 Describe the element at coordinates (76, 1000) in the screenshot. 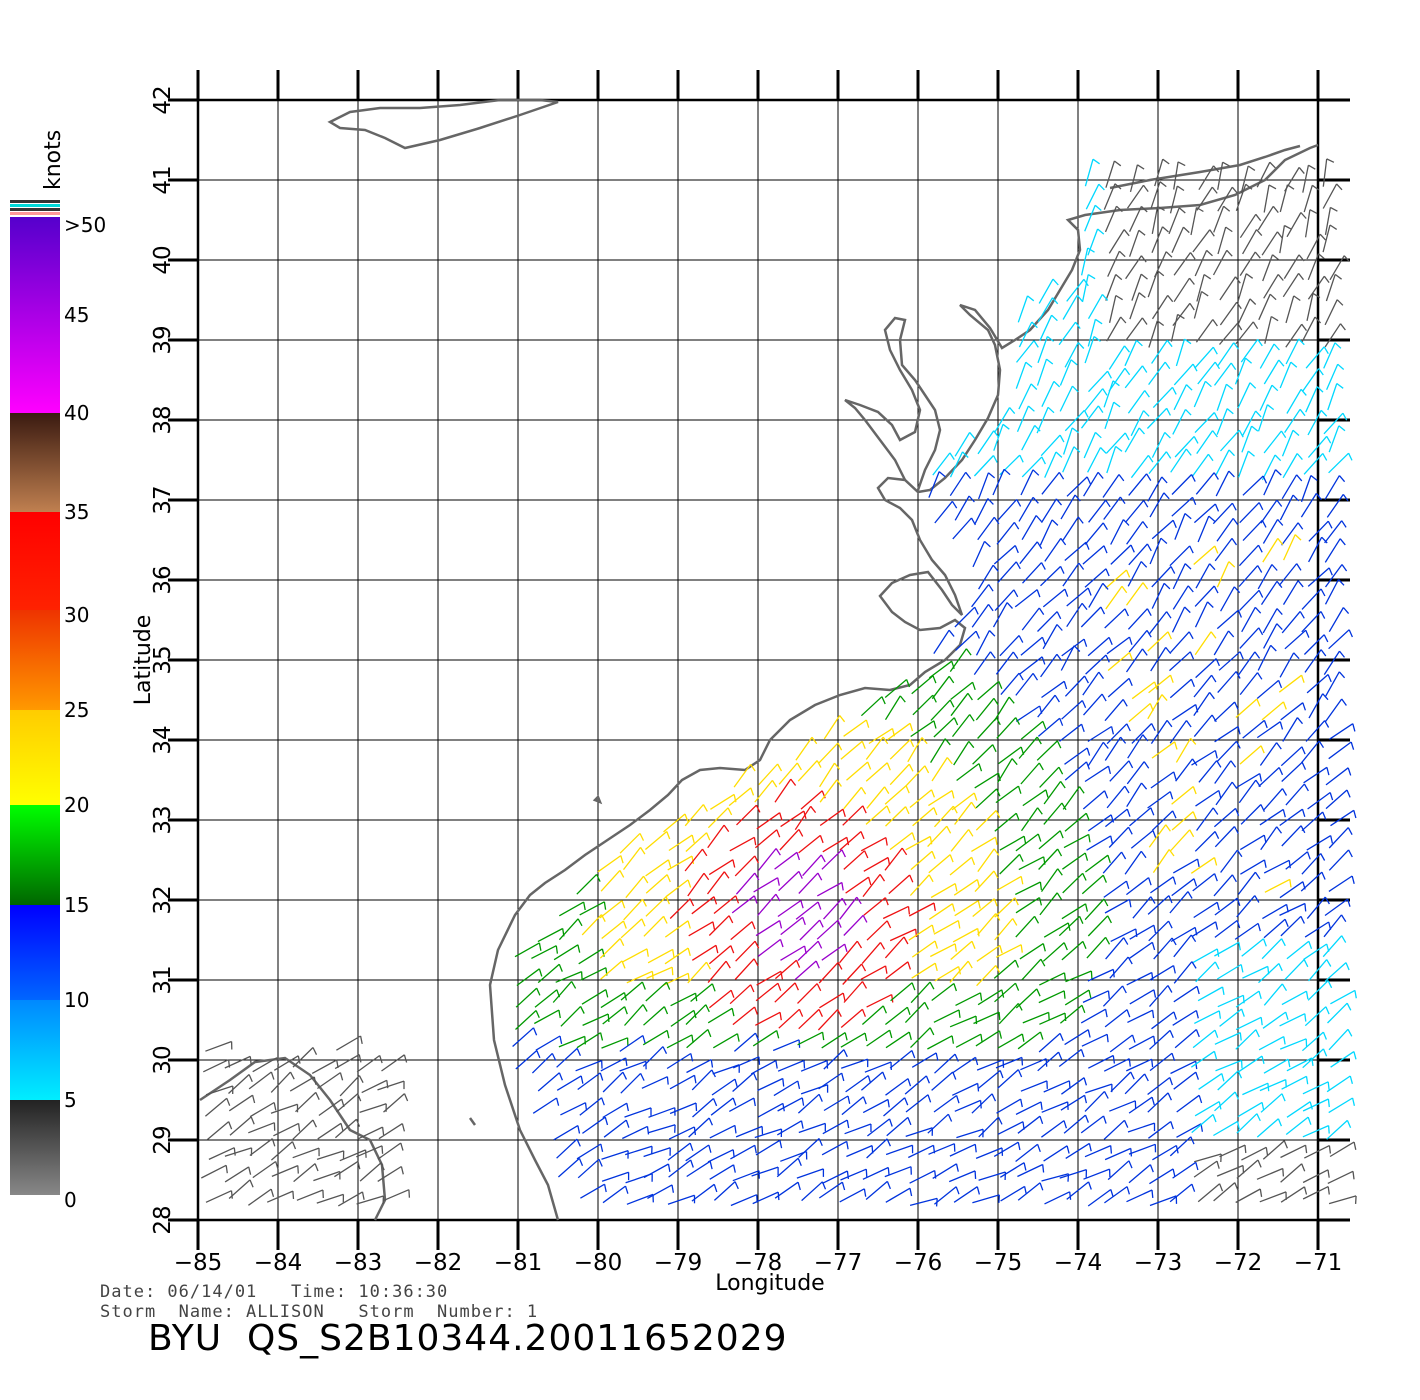

I see `colorbar-label: 10` at that location.